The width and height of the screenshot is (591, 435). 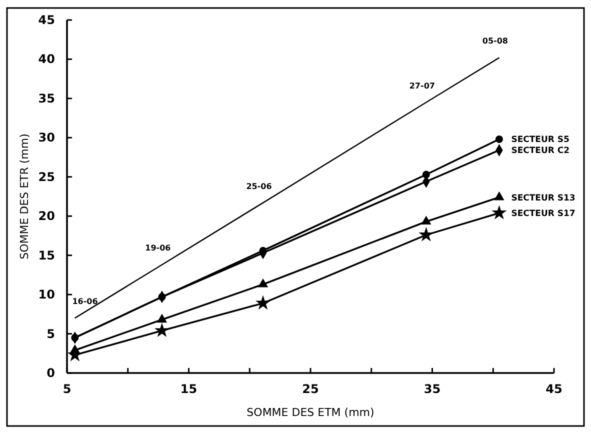 What do you see at coordinates (259, 186) in the screenshot?
I see `annotation: 25-06` at bounding box center [259, 186].